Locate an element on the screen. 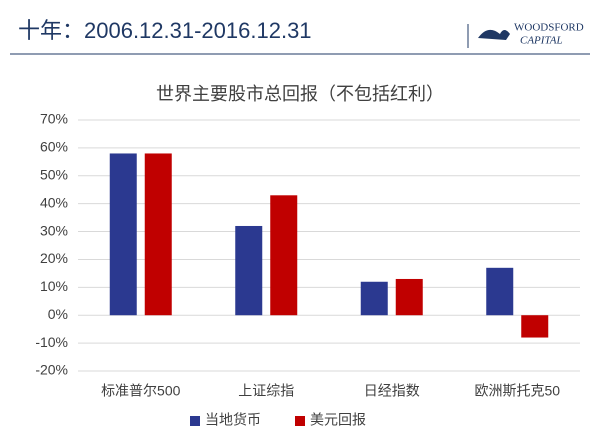  logo-text: CAPITAL is located at coordinates (541, 41).